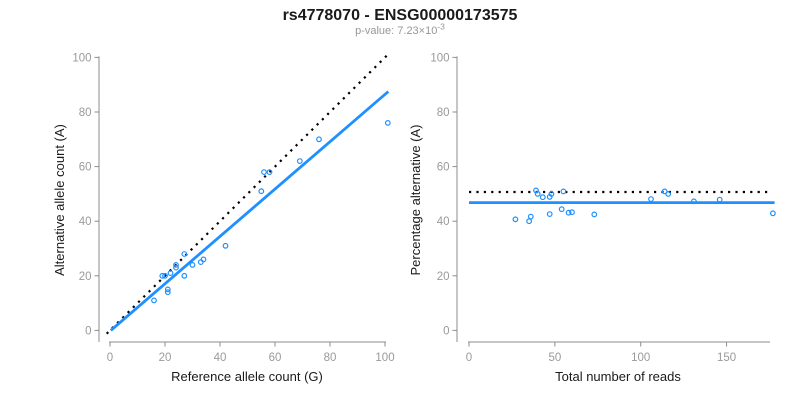 The image size is (800, 400). Describe the element at coordinates (441, 27) in the screenshot. I see `pvalue-exponent: -3` at that location.